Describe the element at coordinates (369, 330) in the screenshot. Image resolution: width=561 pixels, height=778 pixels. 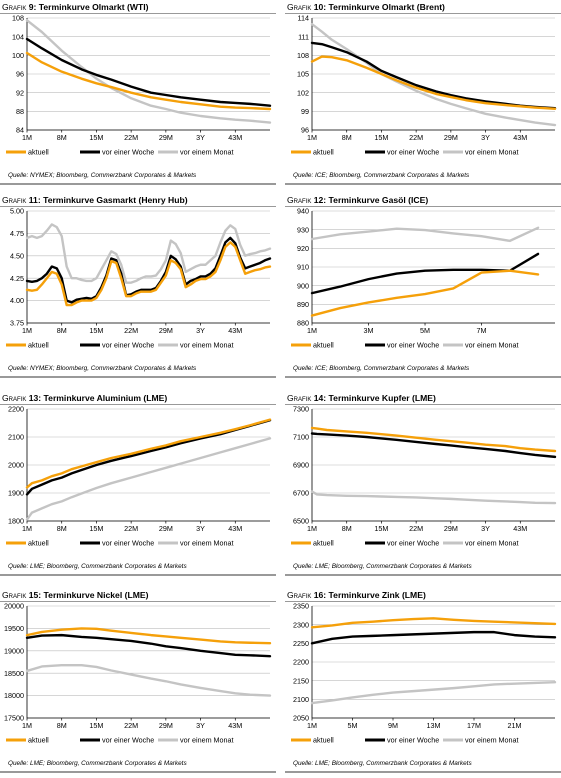
I see `x-tick-label: 3M` at that location.